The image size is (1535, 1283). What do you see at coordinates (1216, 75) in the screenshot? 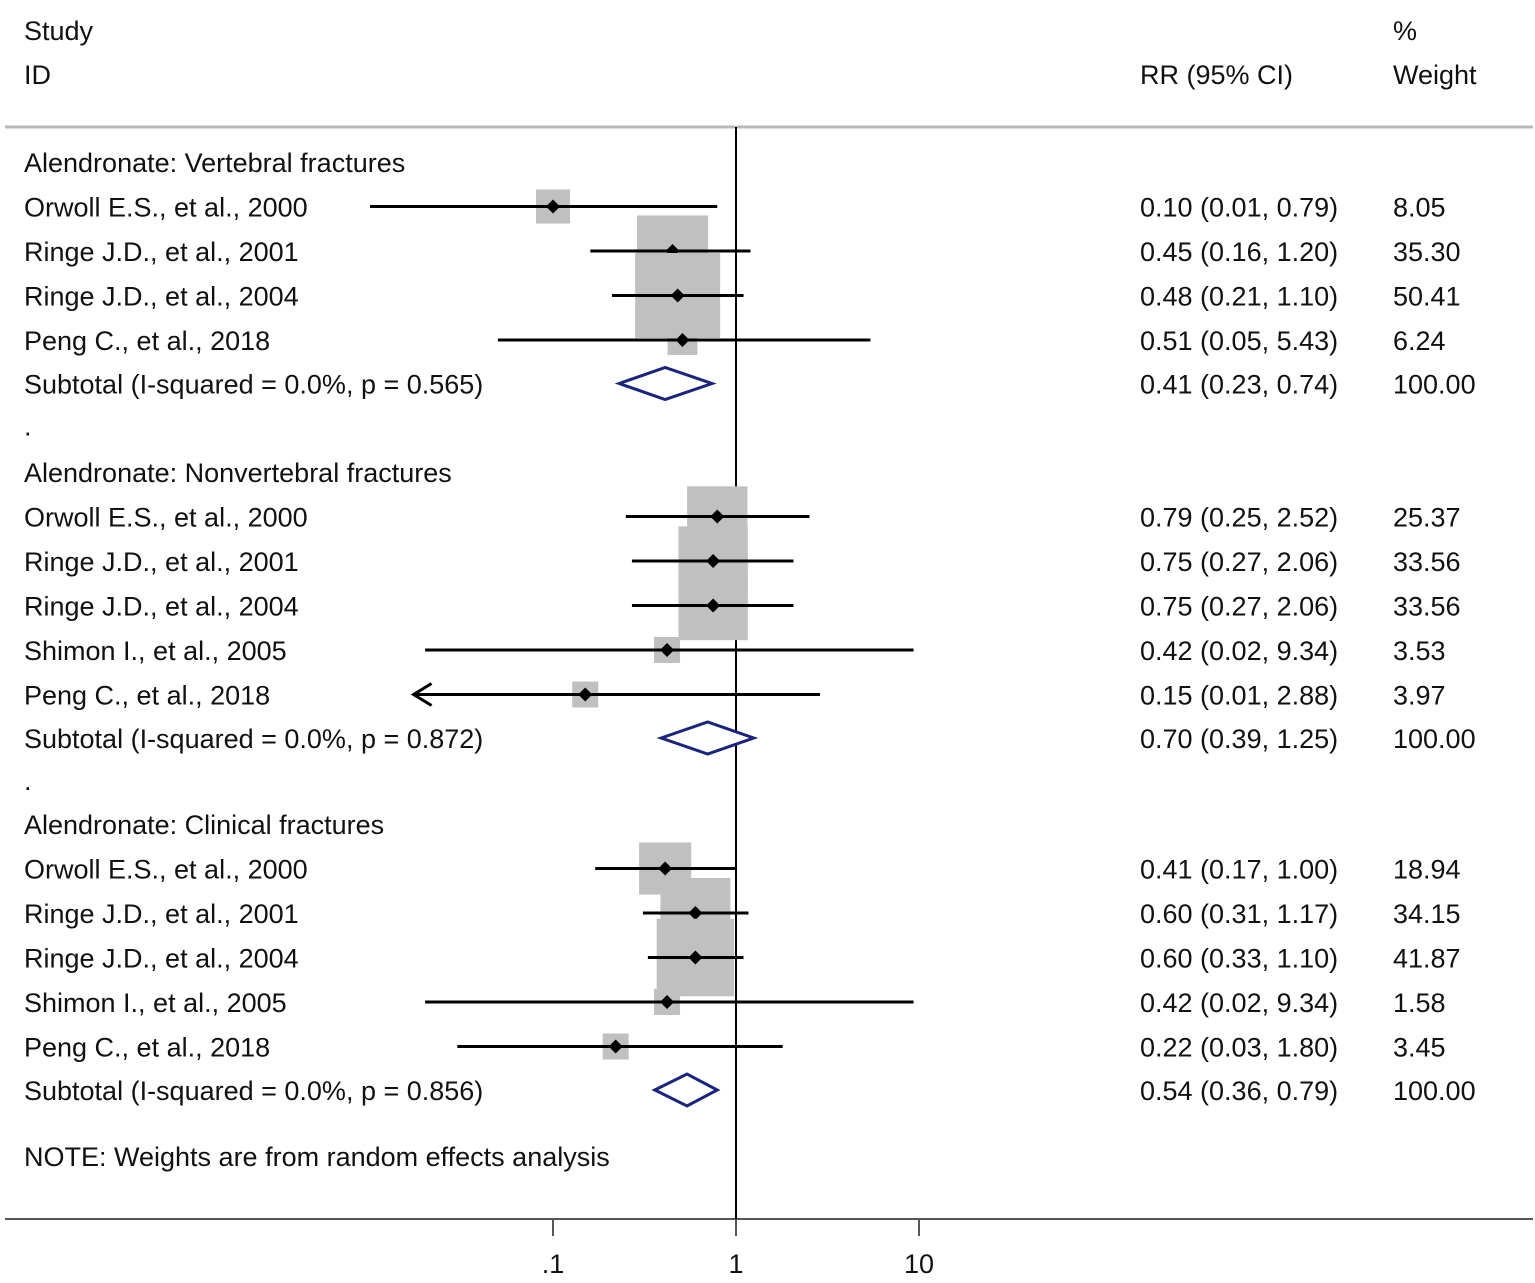
I see `header-effect: RR (95% CI)` at bounding box center [1216, 75].